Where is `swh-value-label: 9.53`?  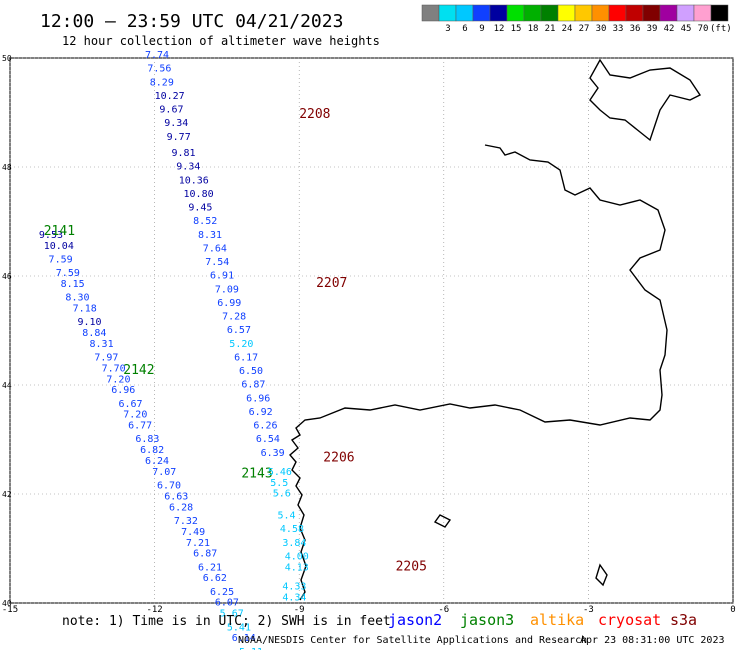 swh-value-label: 9.53 is located at coordinates (51, 235).